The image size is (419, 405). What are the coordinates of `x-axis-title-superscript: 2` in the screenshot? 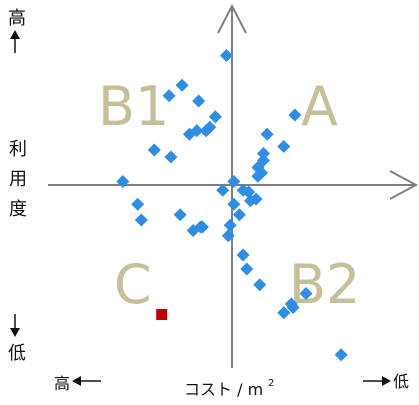 It's located at (271, 383).